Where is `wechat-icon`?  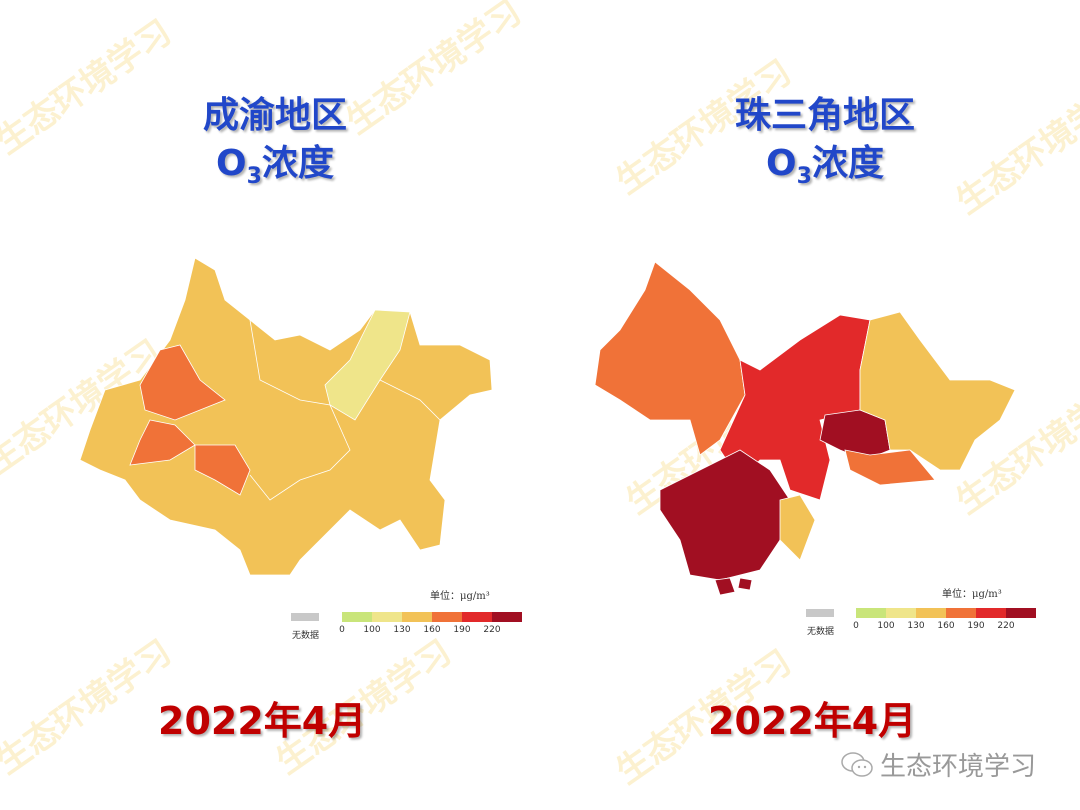 wechat-icon is located at coordinates (857, 764).